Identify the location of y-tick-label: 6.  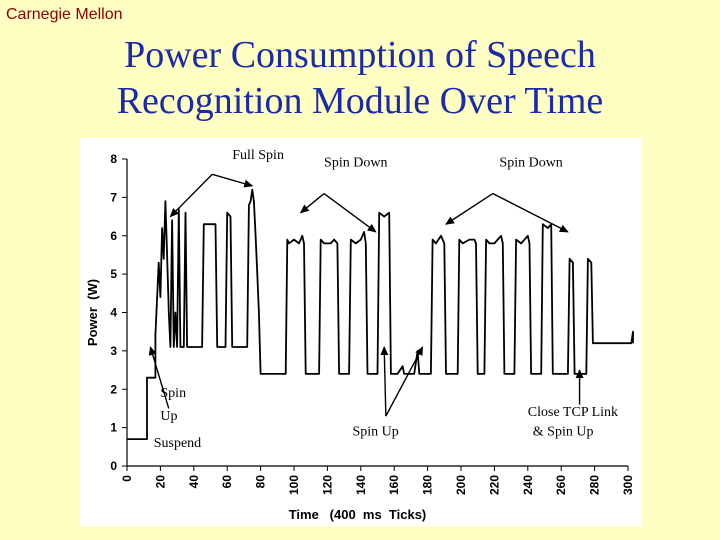
(113, 236).